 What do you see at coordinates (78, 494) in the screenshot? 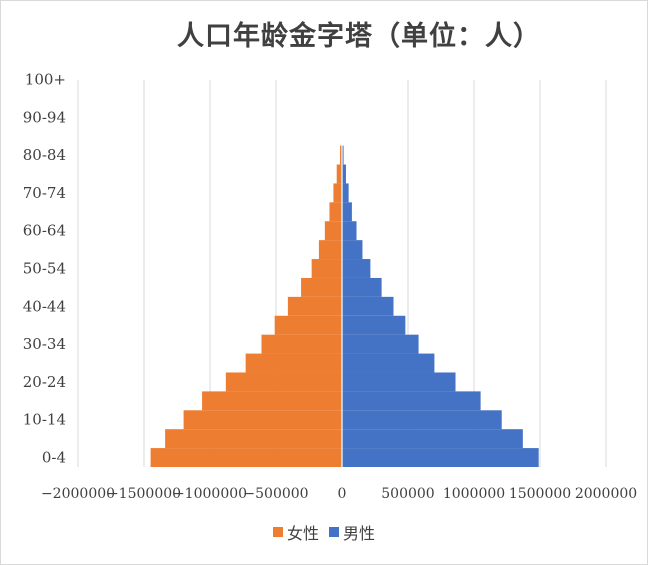
I see `x-tick-label-0: −2000000` at bounding box center [78, 494].